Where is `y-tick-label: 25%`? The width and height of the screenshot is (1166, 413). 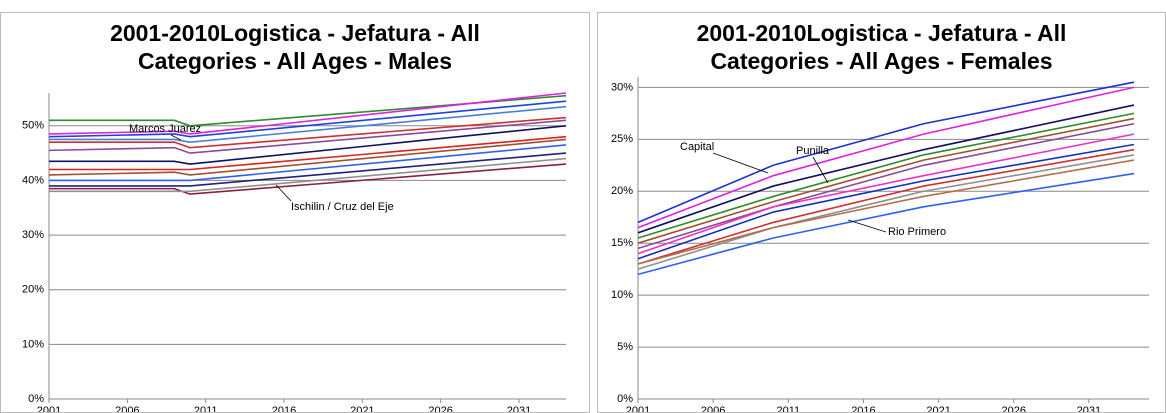 y-tick-label: 25% is located at coordinates (622, 139).